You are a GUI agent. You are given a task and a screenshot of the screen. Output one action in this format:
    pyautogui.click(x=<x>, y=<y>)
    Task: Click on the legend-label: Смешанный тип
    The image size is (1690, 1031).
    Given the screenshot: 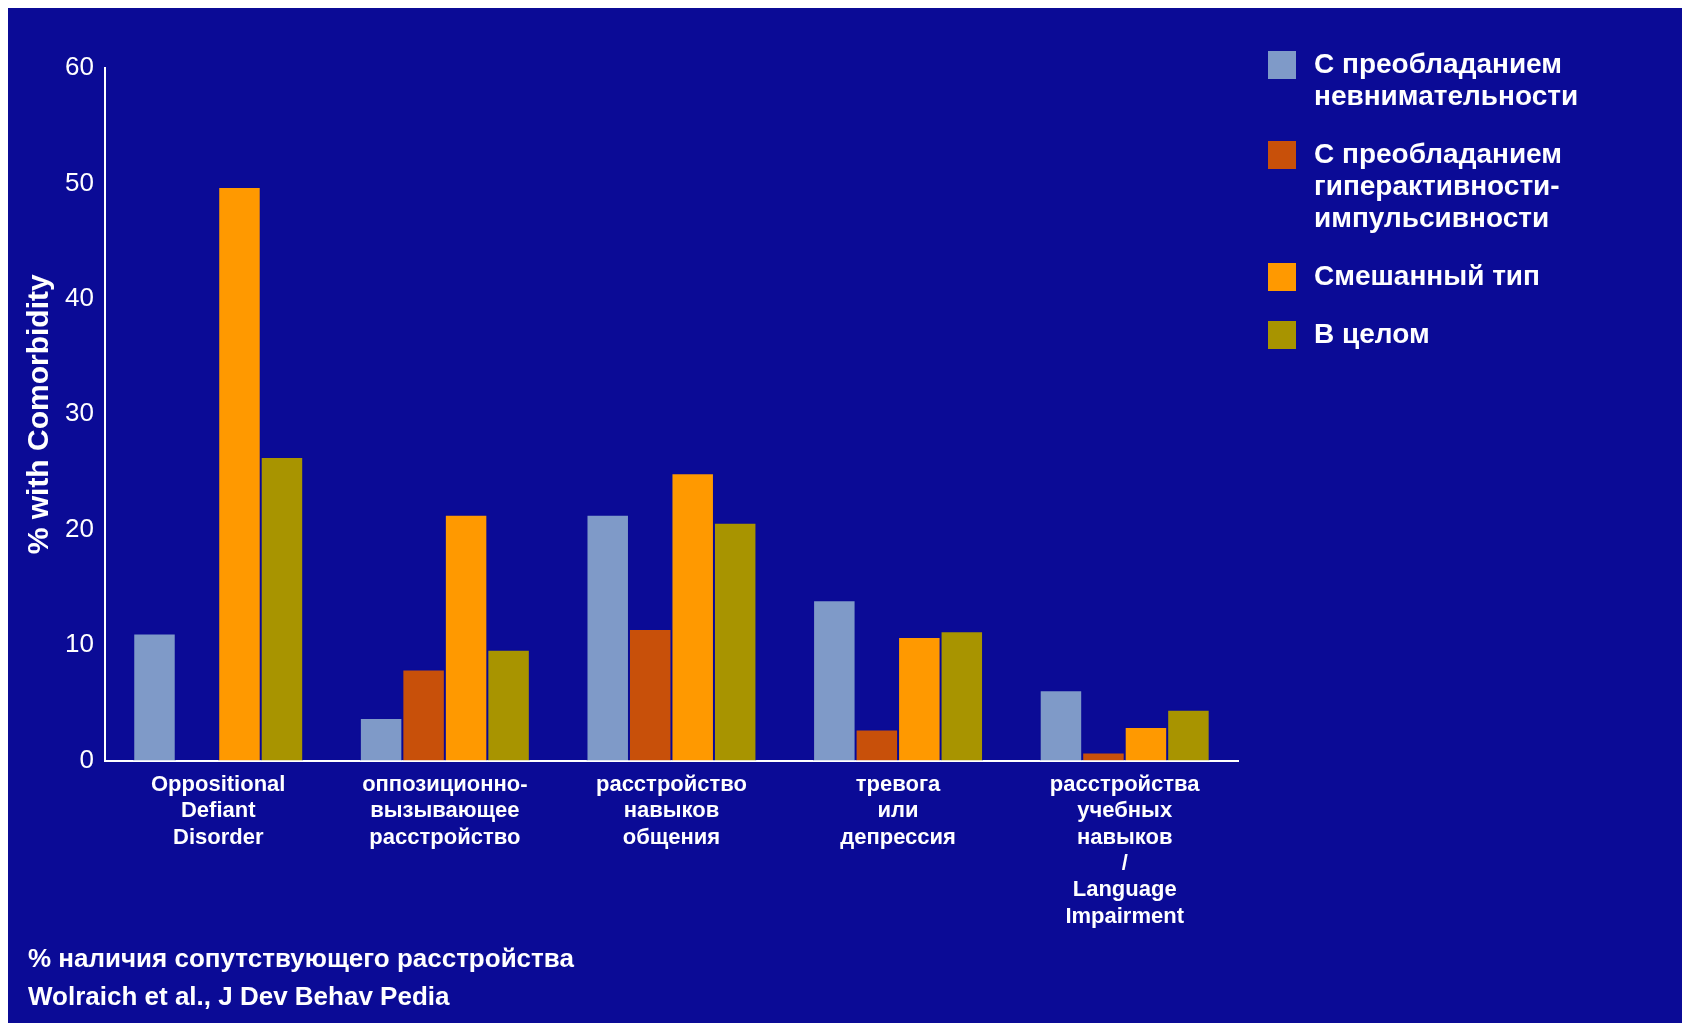 What is the action you would take?
    pyautogui.click(x=1427, y=276)
    